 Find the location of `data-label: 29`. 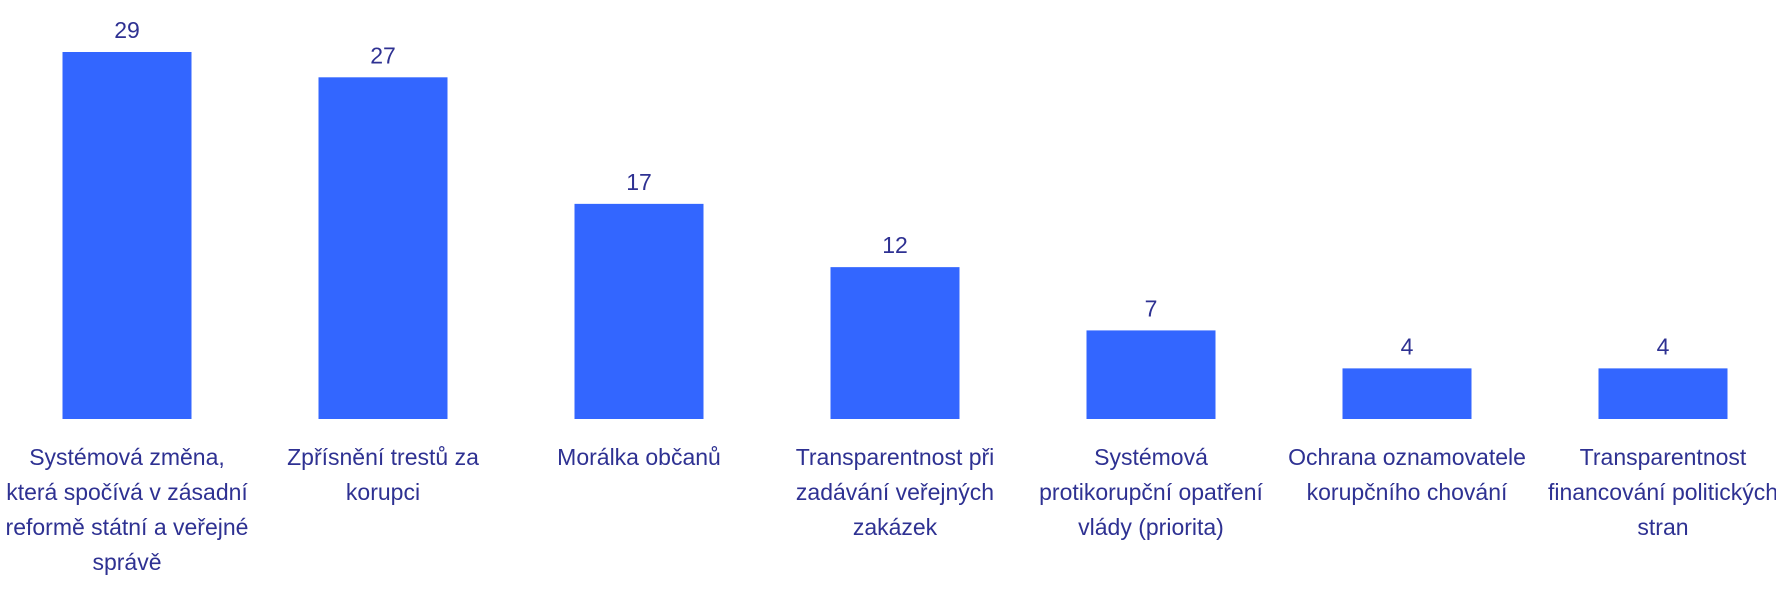

data-label: 29 is located at coordinates (127, 30).